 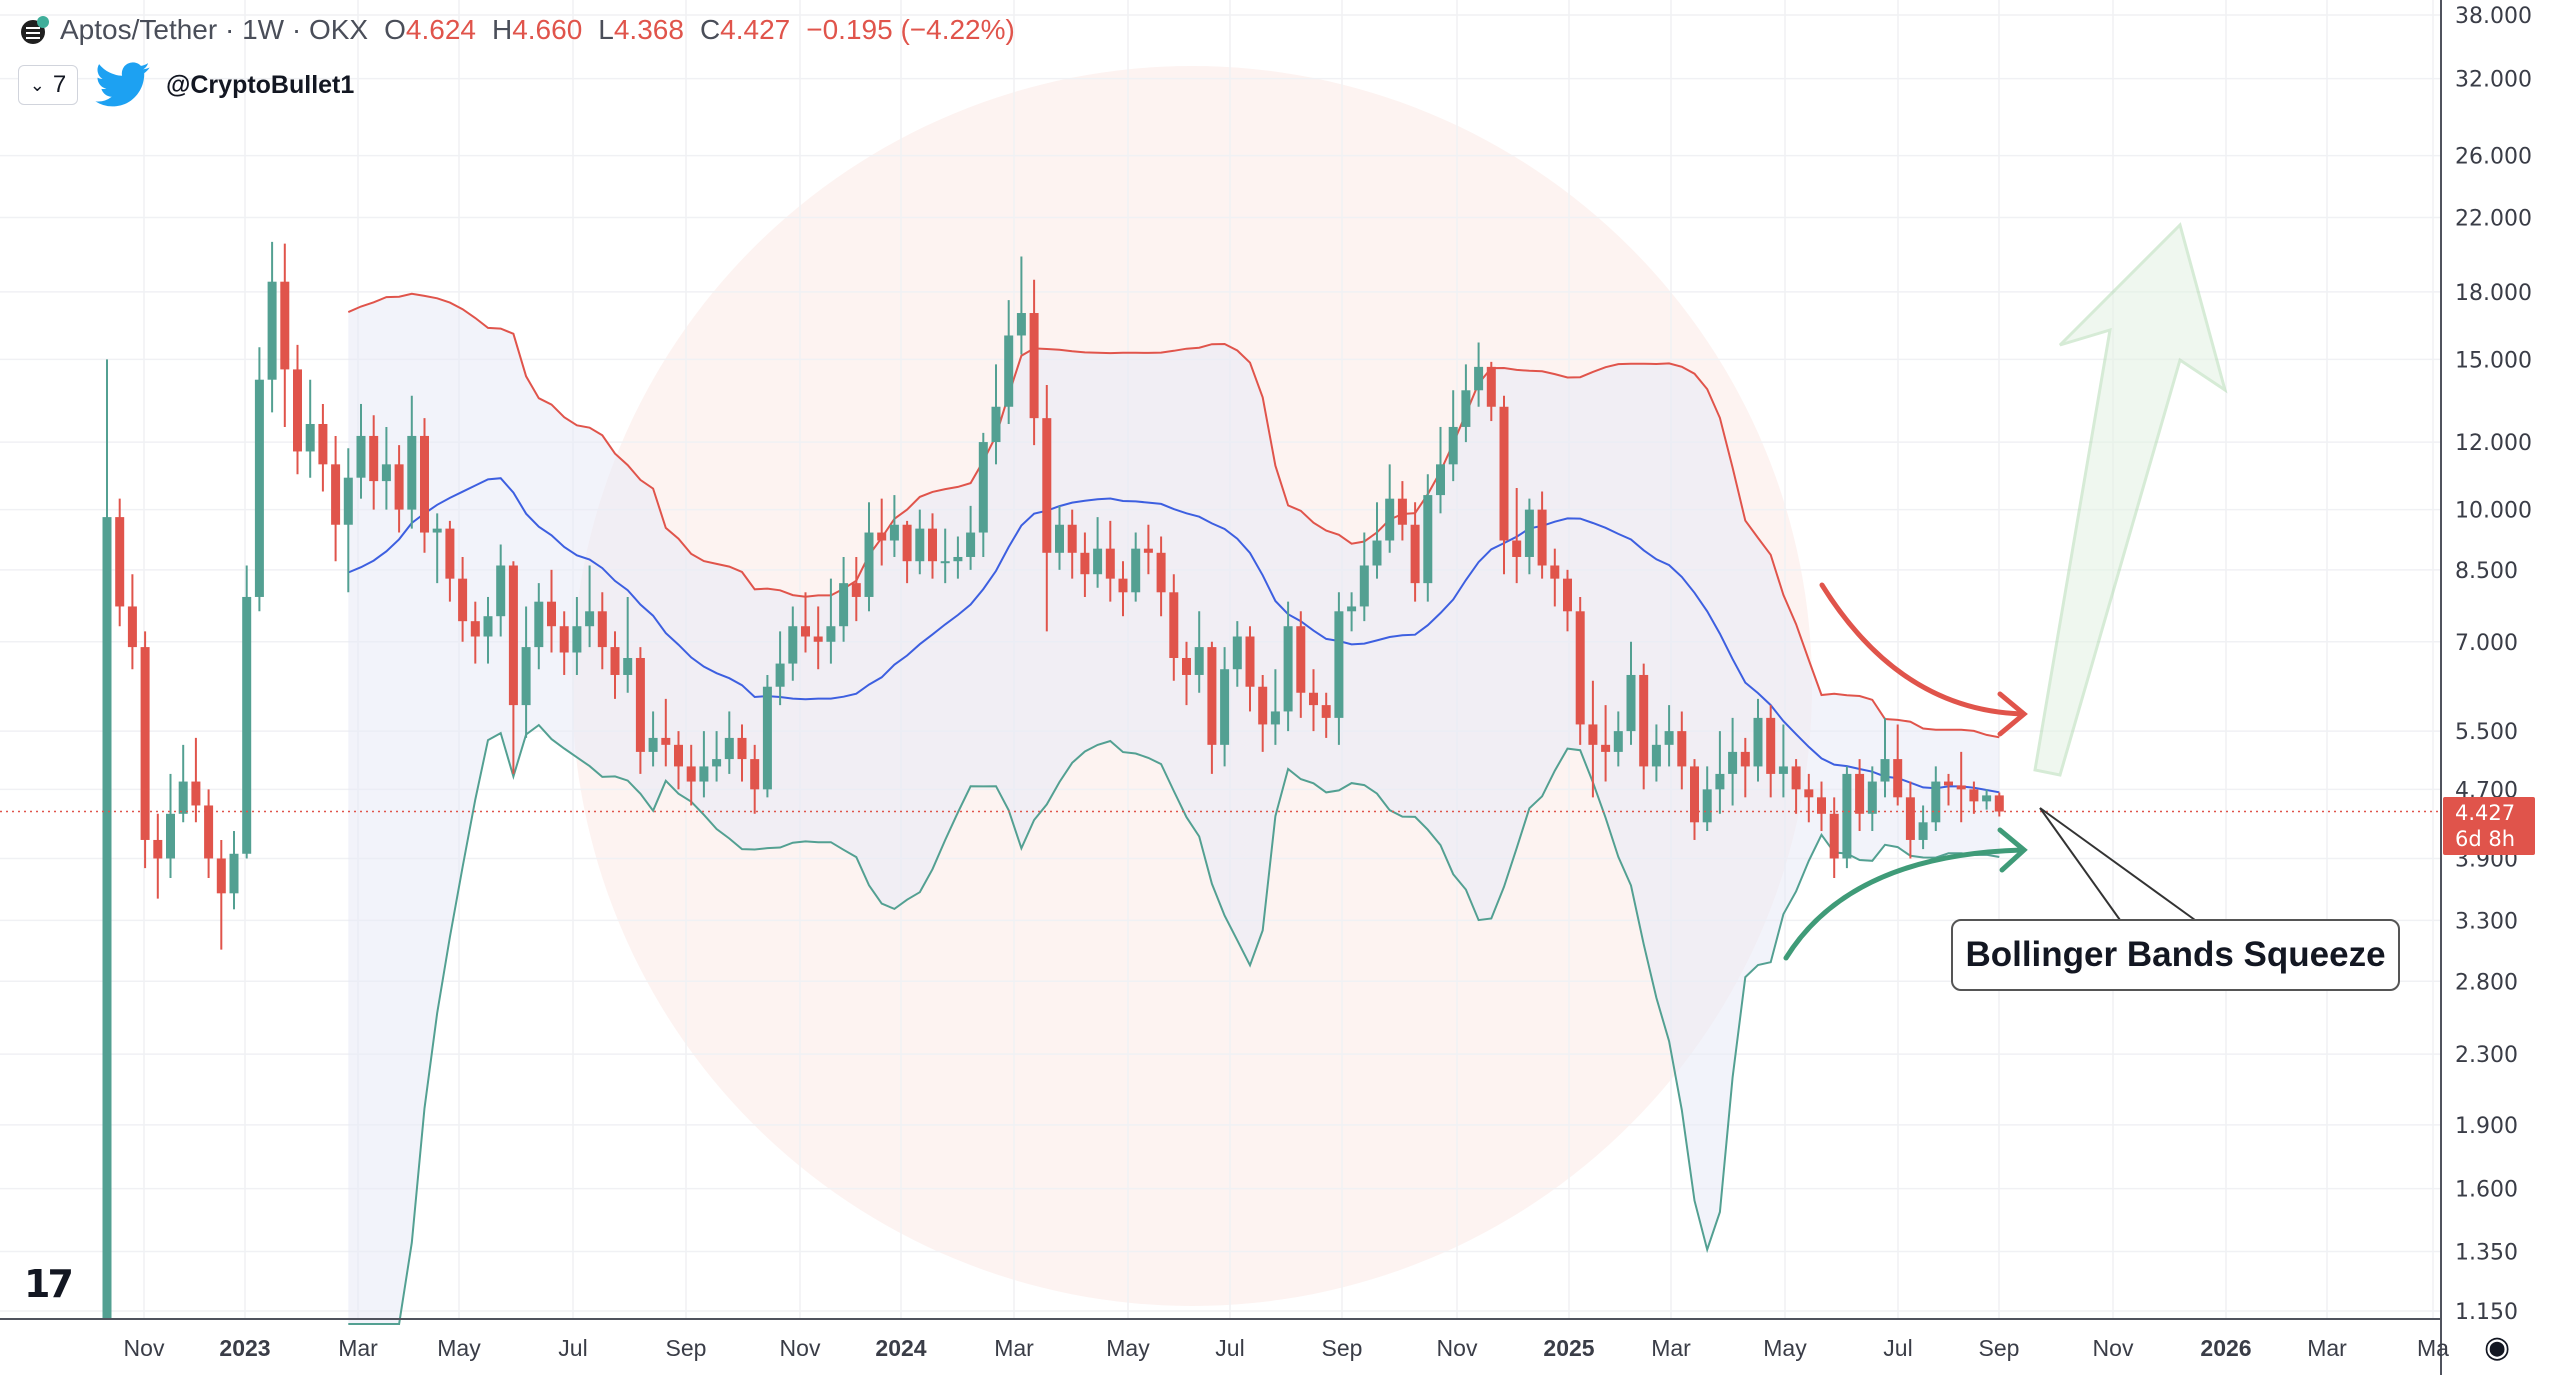 I want to click on last-price-tag: 4.427 6d 8h, so click(x=2489, y=826).